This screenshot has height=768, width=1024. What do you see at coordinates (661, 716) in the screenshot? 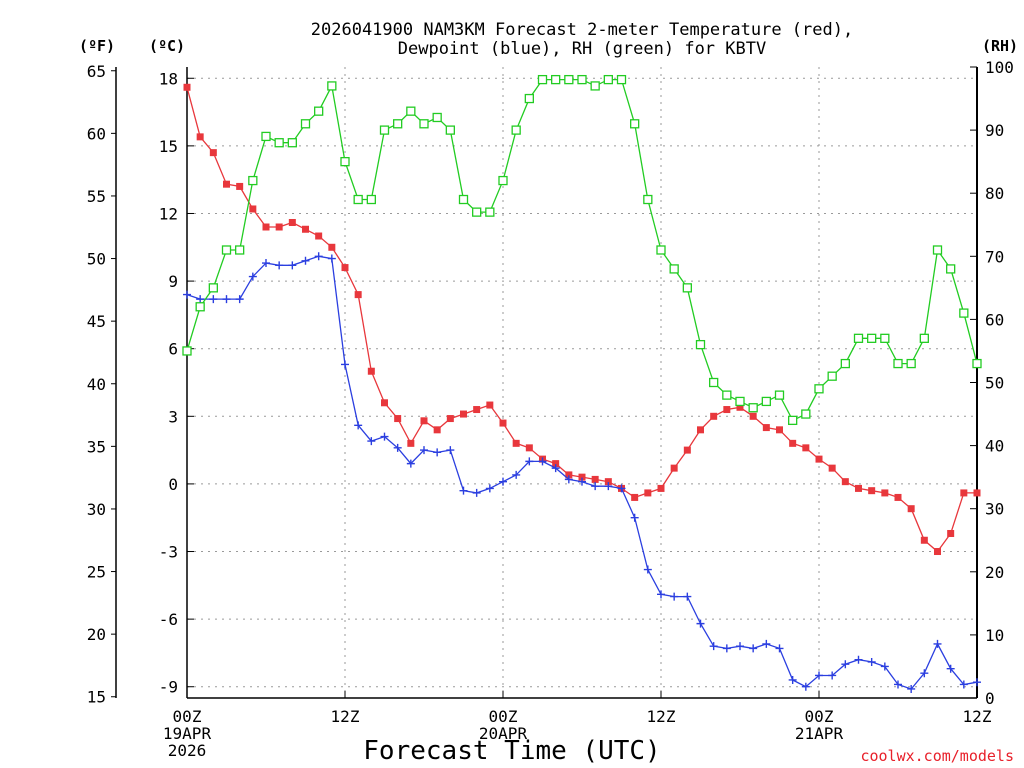
I see `x-tick-label: 12Z` at bounding box center [661, 716].